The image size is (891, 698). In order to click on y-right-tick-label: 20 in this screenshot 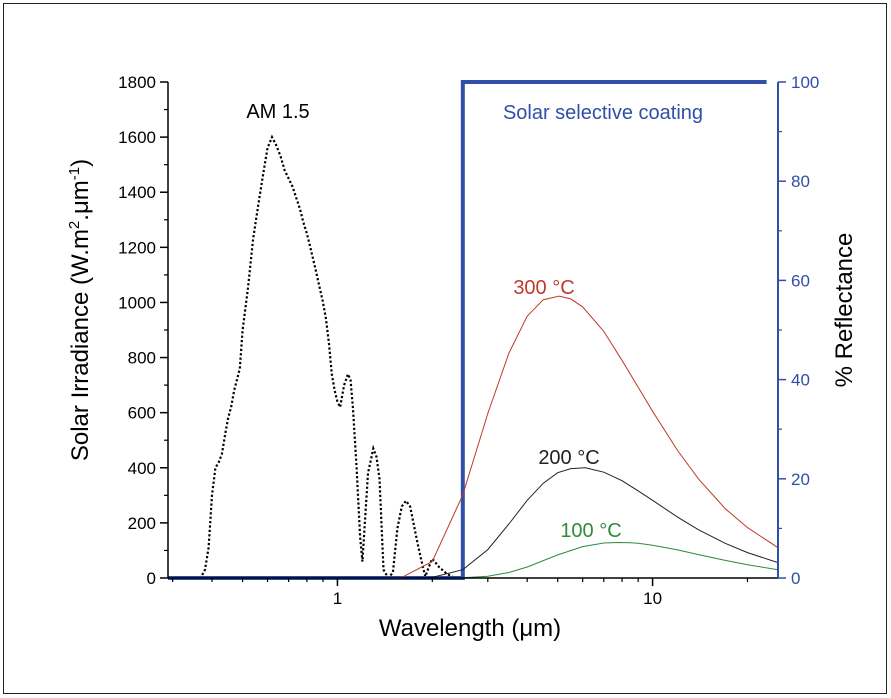, I will do `click(800, 479)`.